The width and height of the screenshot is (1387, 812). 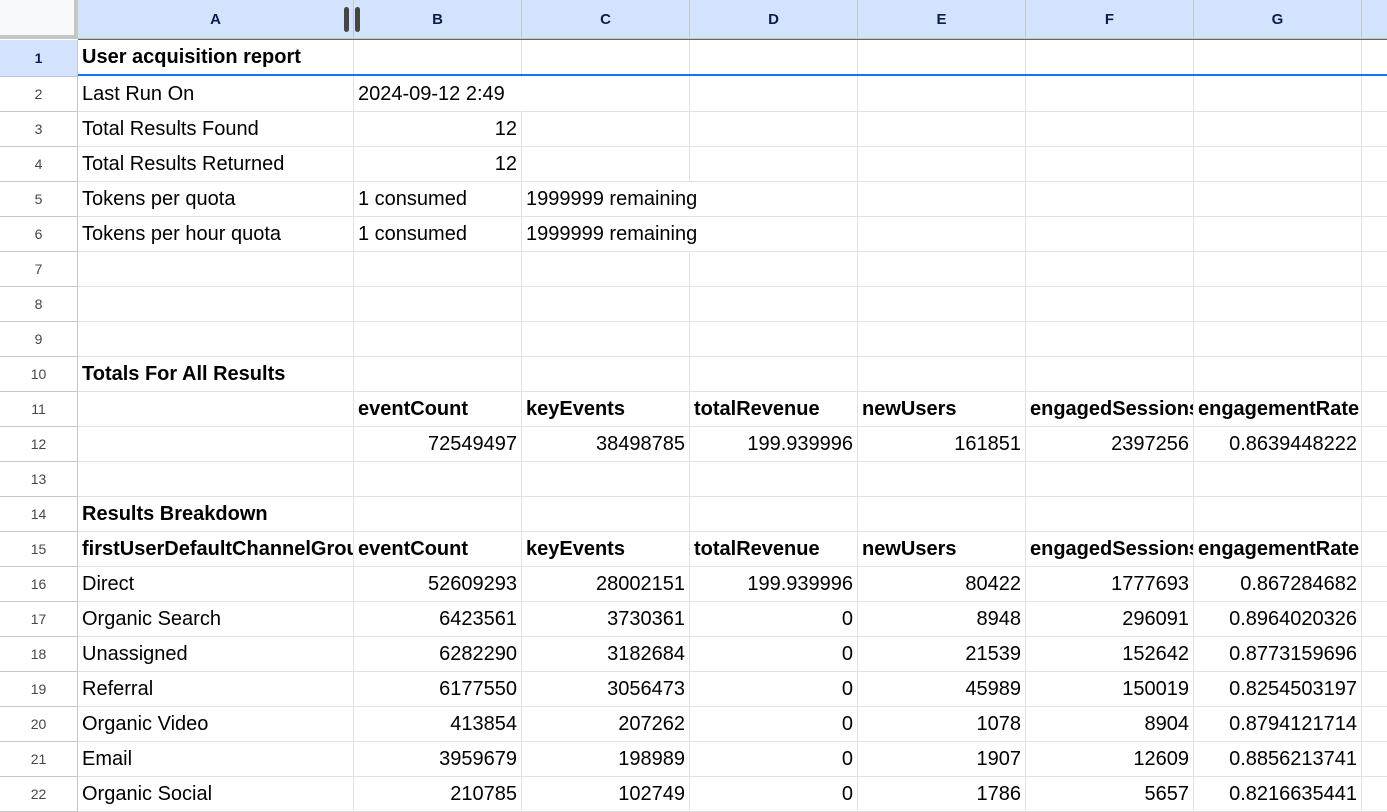 I want to click on cell-e19: 45989, so click(x=942, y=689).